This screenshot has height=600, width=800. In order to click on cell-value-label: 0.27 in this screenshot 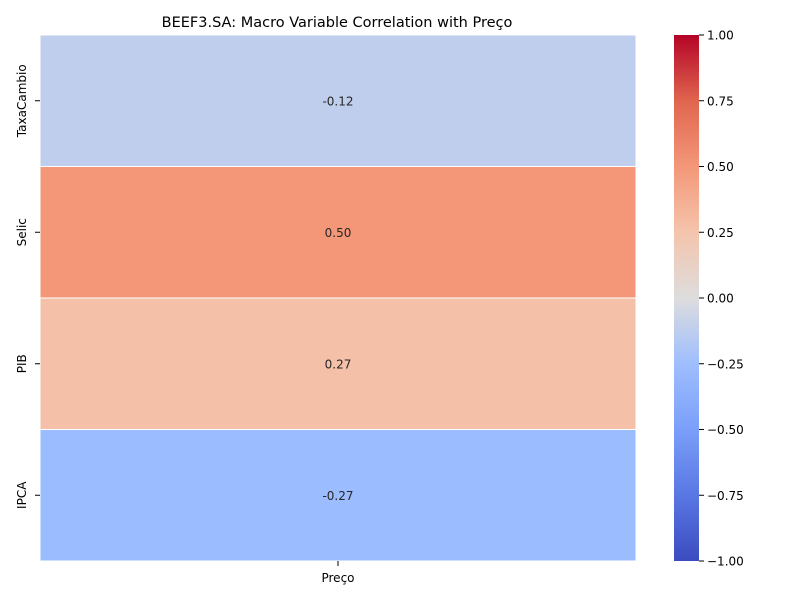, I will do `click(338, 364)`.